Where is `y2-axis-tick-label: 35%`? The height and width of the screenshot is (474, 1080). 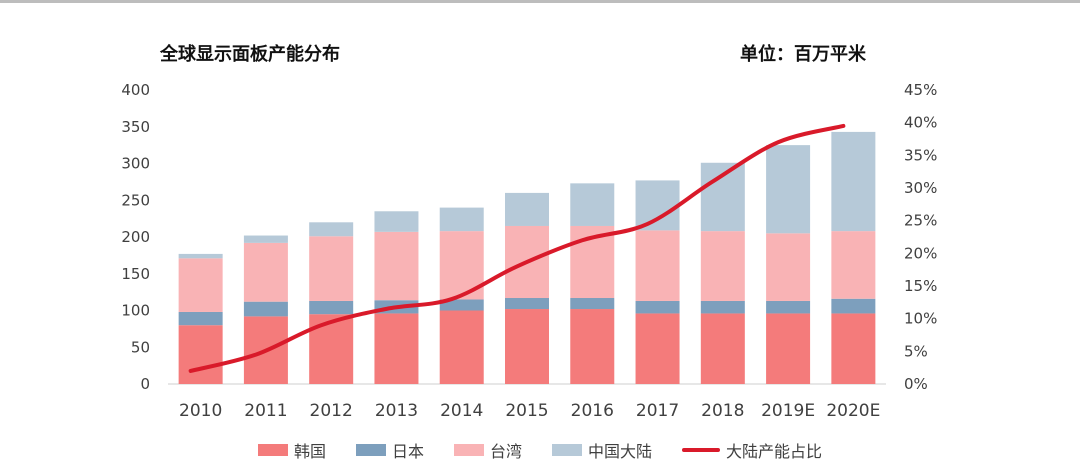 y2-axis-tick-label: 35% is located at coordinates (920, 155).